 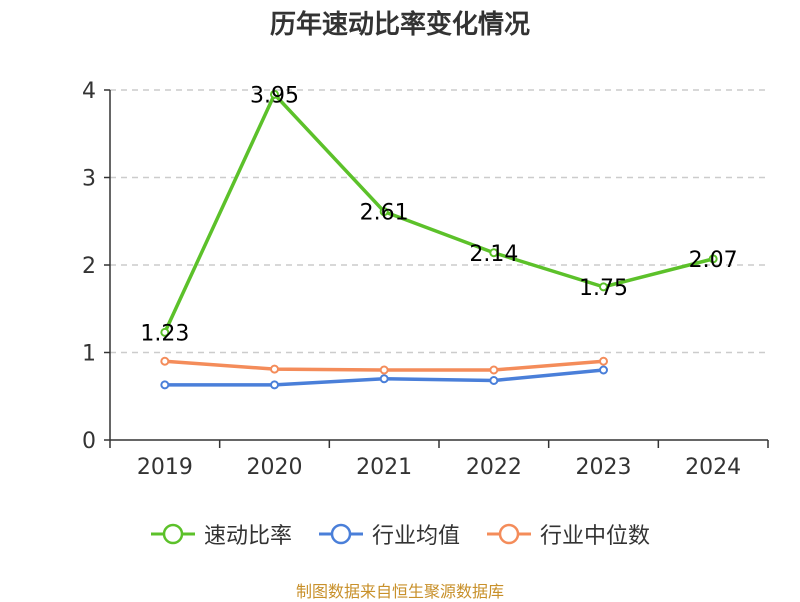 What do you see at coordinates (89, 354) in the screenshot?
I see `y-tick-label: 1` at bounding box center [89, 354].